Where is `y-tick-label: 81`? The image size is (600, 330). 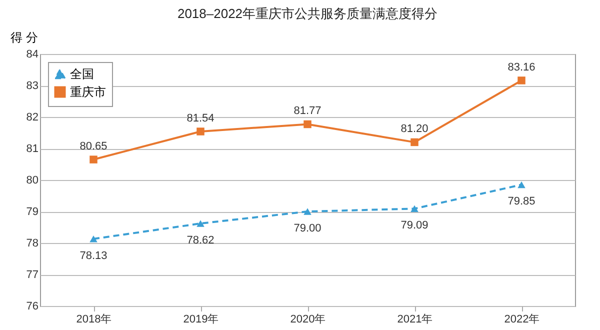 y-tick-label: 81 is located at coordinates (32, 149).